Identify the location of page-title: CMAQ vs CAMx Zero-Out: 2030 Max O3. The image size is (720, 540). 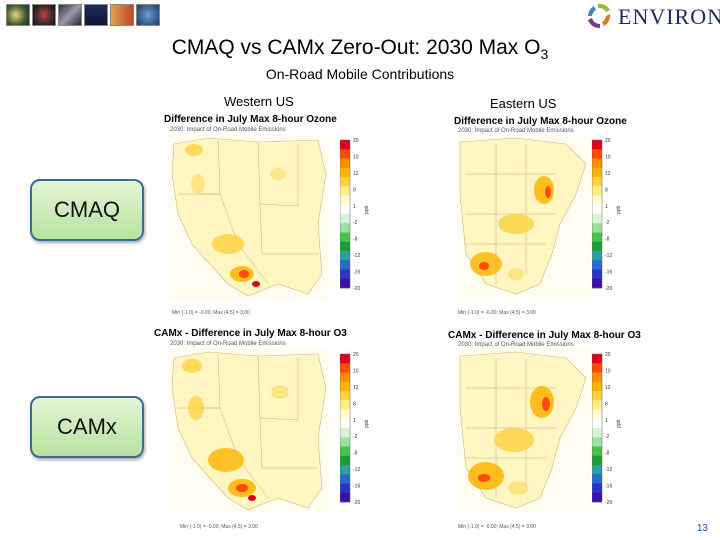
(360, 49).